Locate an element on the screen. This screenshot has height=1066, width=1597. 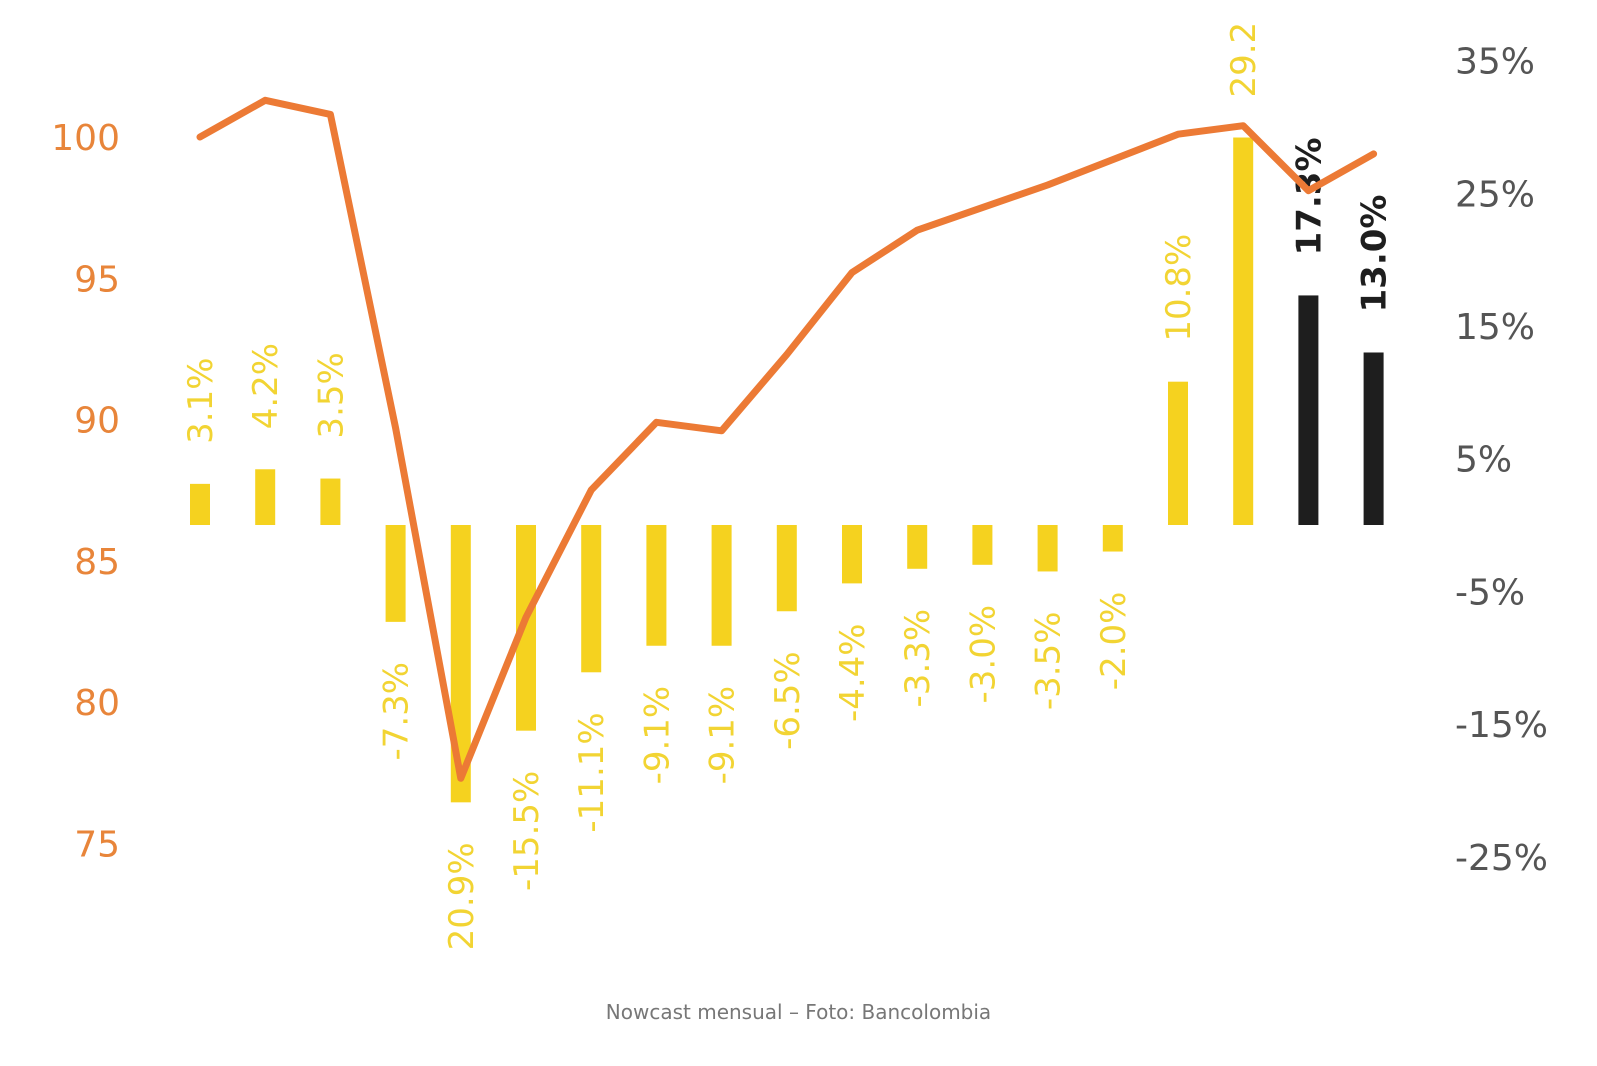
bar-label: -7.3% is located at coordinates (397, 711).